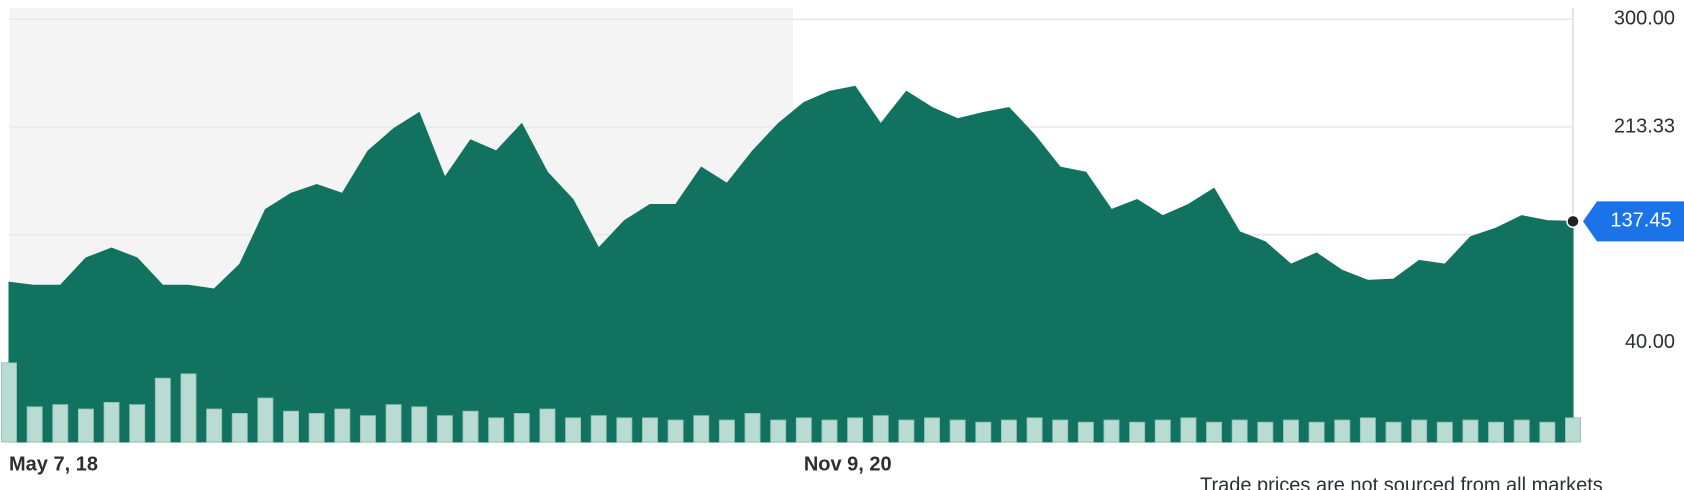  Describe the element at coordinates (1640, 221) in the screenshot. I see `last-price-label: 137.45` at that location.